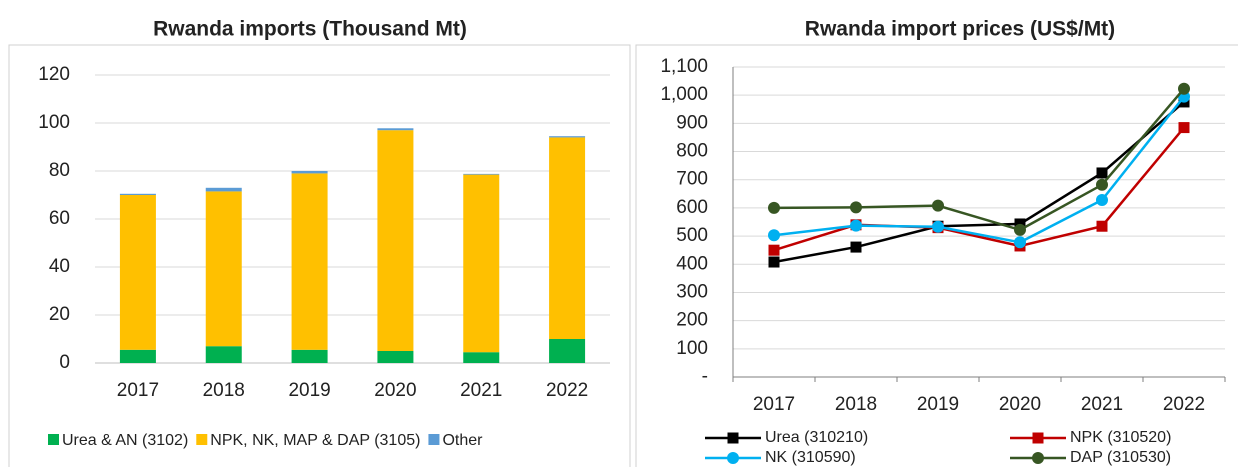 This screenshot has height=467, width=1238. I want to click on y-tick-label: -, so click(705, 376).